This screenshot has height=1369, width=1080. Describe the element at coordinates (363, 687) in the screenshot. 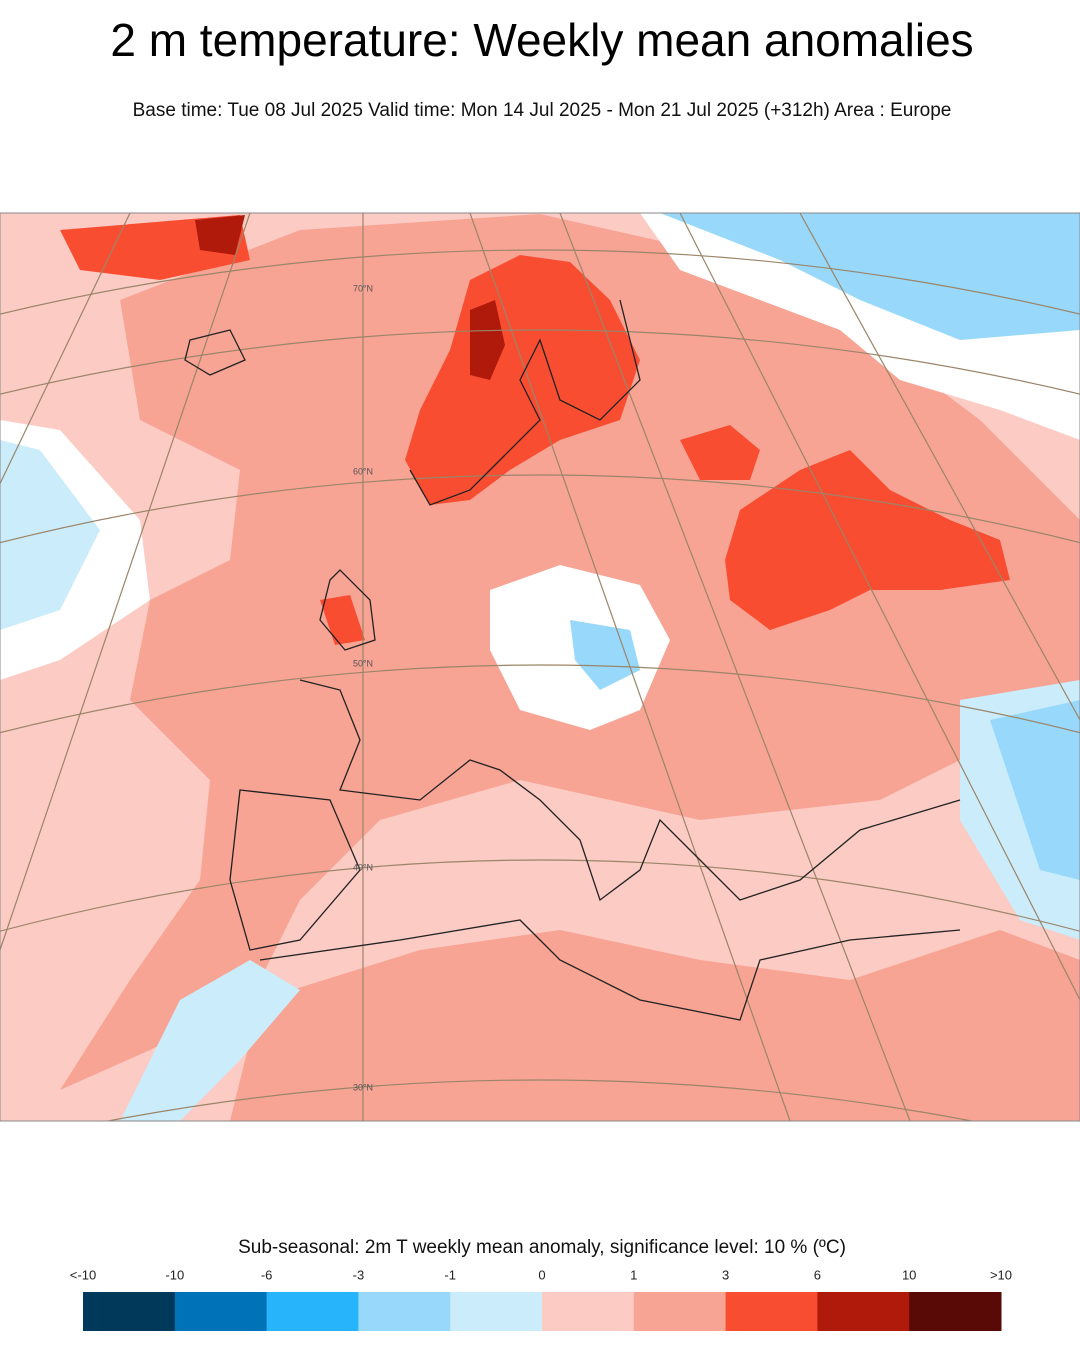

I see `latitude-labels: 70°N 60°N 50°N 40°N 30°N` at that location.